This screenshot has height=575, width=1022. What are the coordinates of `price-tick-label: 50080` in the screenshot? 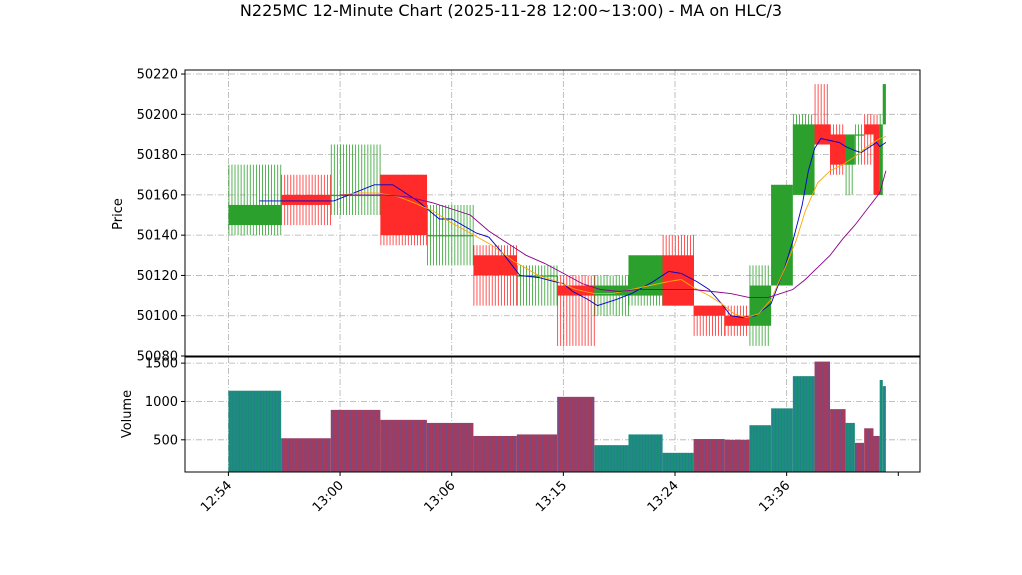 It's located at (157, 357).